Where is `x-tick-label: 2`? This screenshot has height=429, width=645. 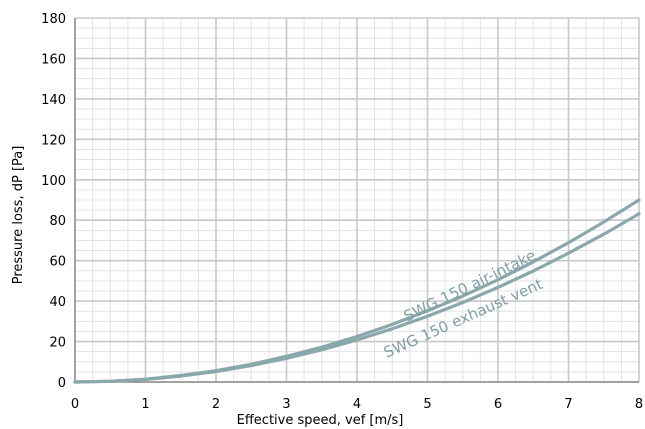 x-tick-label: 2 is located at coordinates (216, 404).